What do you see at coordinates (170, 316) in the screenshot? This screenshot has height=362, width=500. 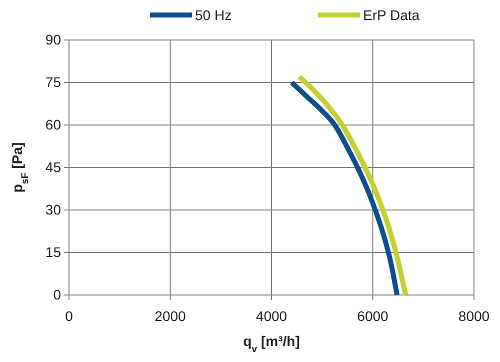 I see `x-tick-label: 2000` at bounding box center [170, 316].